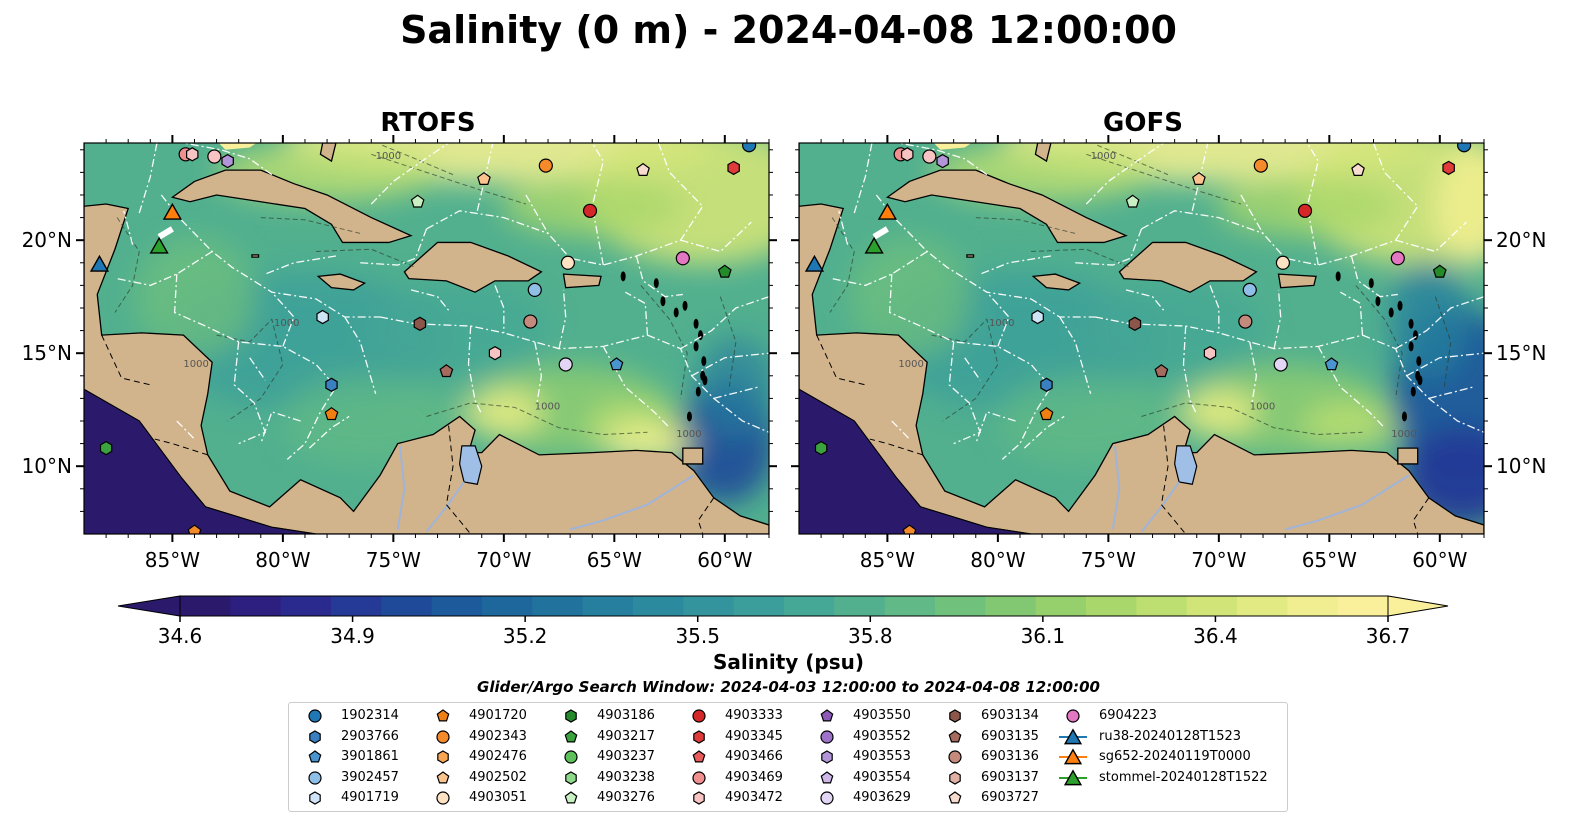 The width and height of the screenshot is (1577, 827). Describe the element at coordinates (425, 292) in the screenshot. I see `depth-contours: 1000 1000 1000 1000 1000` at that location.